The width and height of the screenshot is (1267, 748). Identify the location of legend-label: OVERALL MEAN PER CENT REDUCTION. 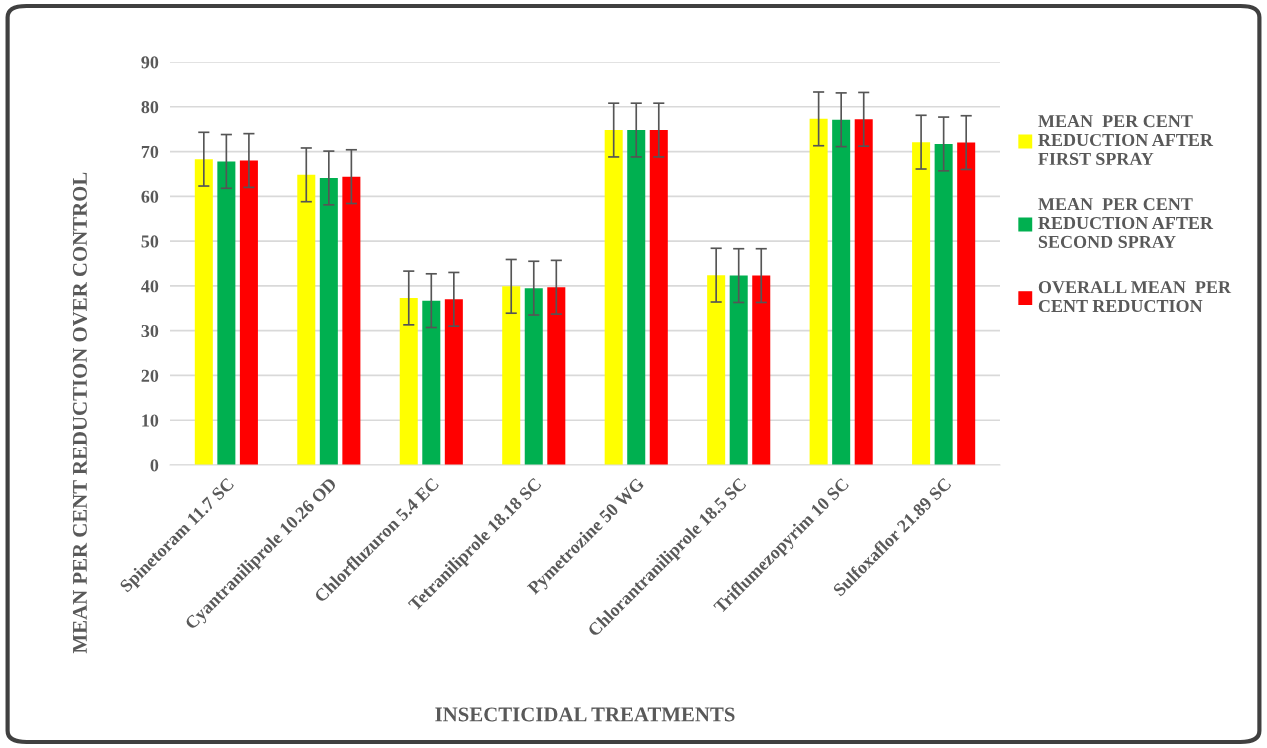
(1135, 297).